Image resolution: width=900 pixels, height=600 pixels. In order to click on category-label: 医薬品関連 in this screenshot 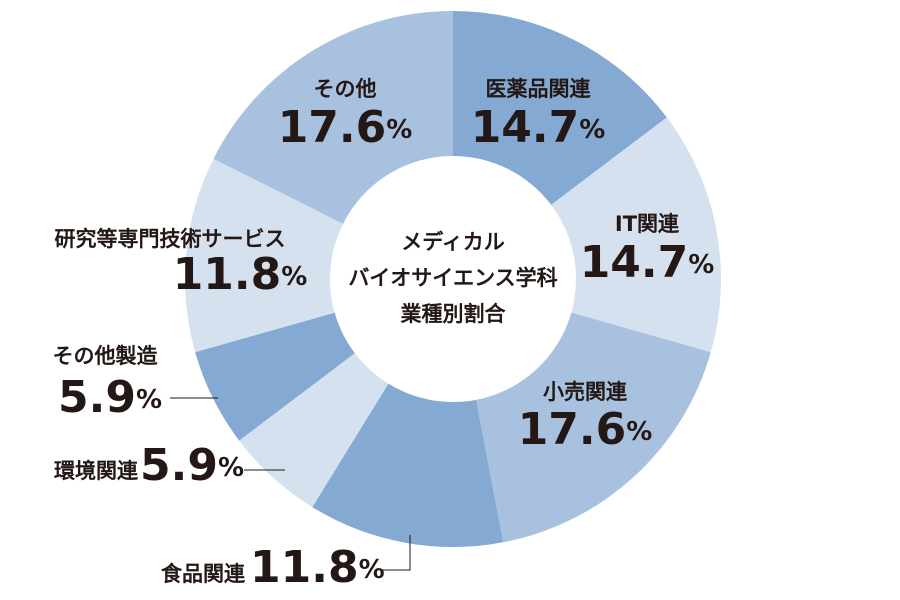, I will do `click(539, 89)`.